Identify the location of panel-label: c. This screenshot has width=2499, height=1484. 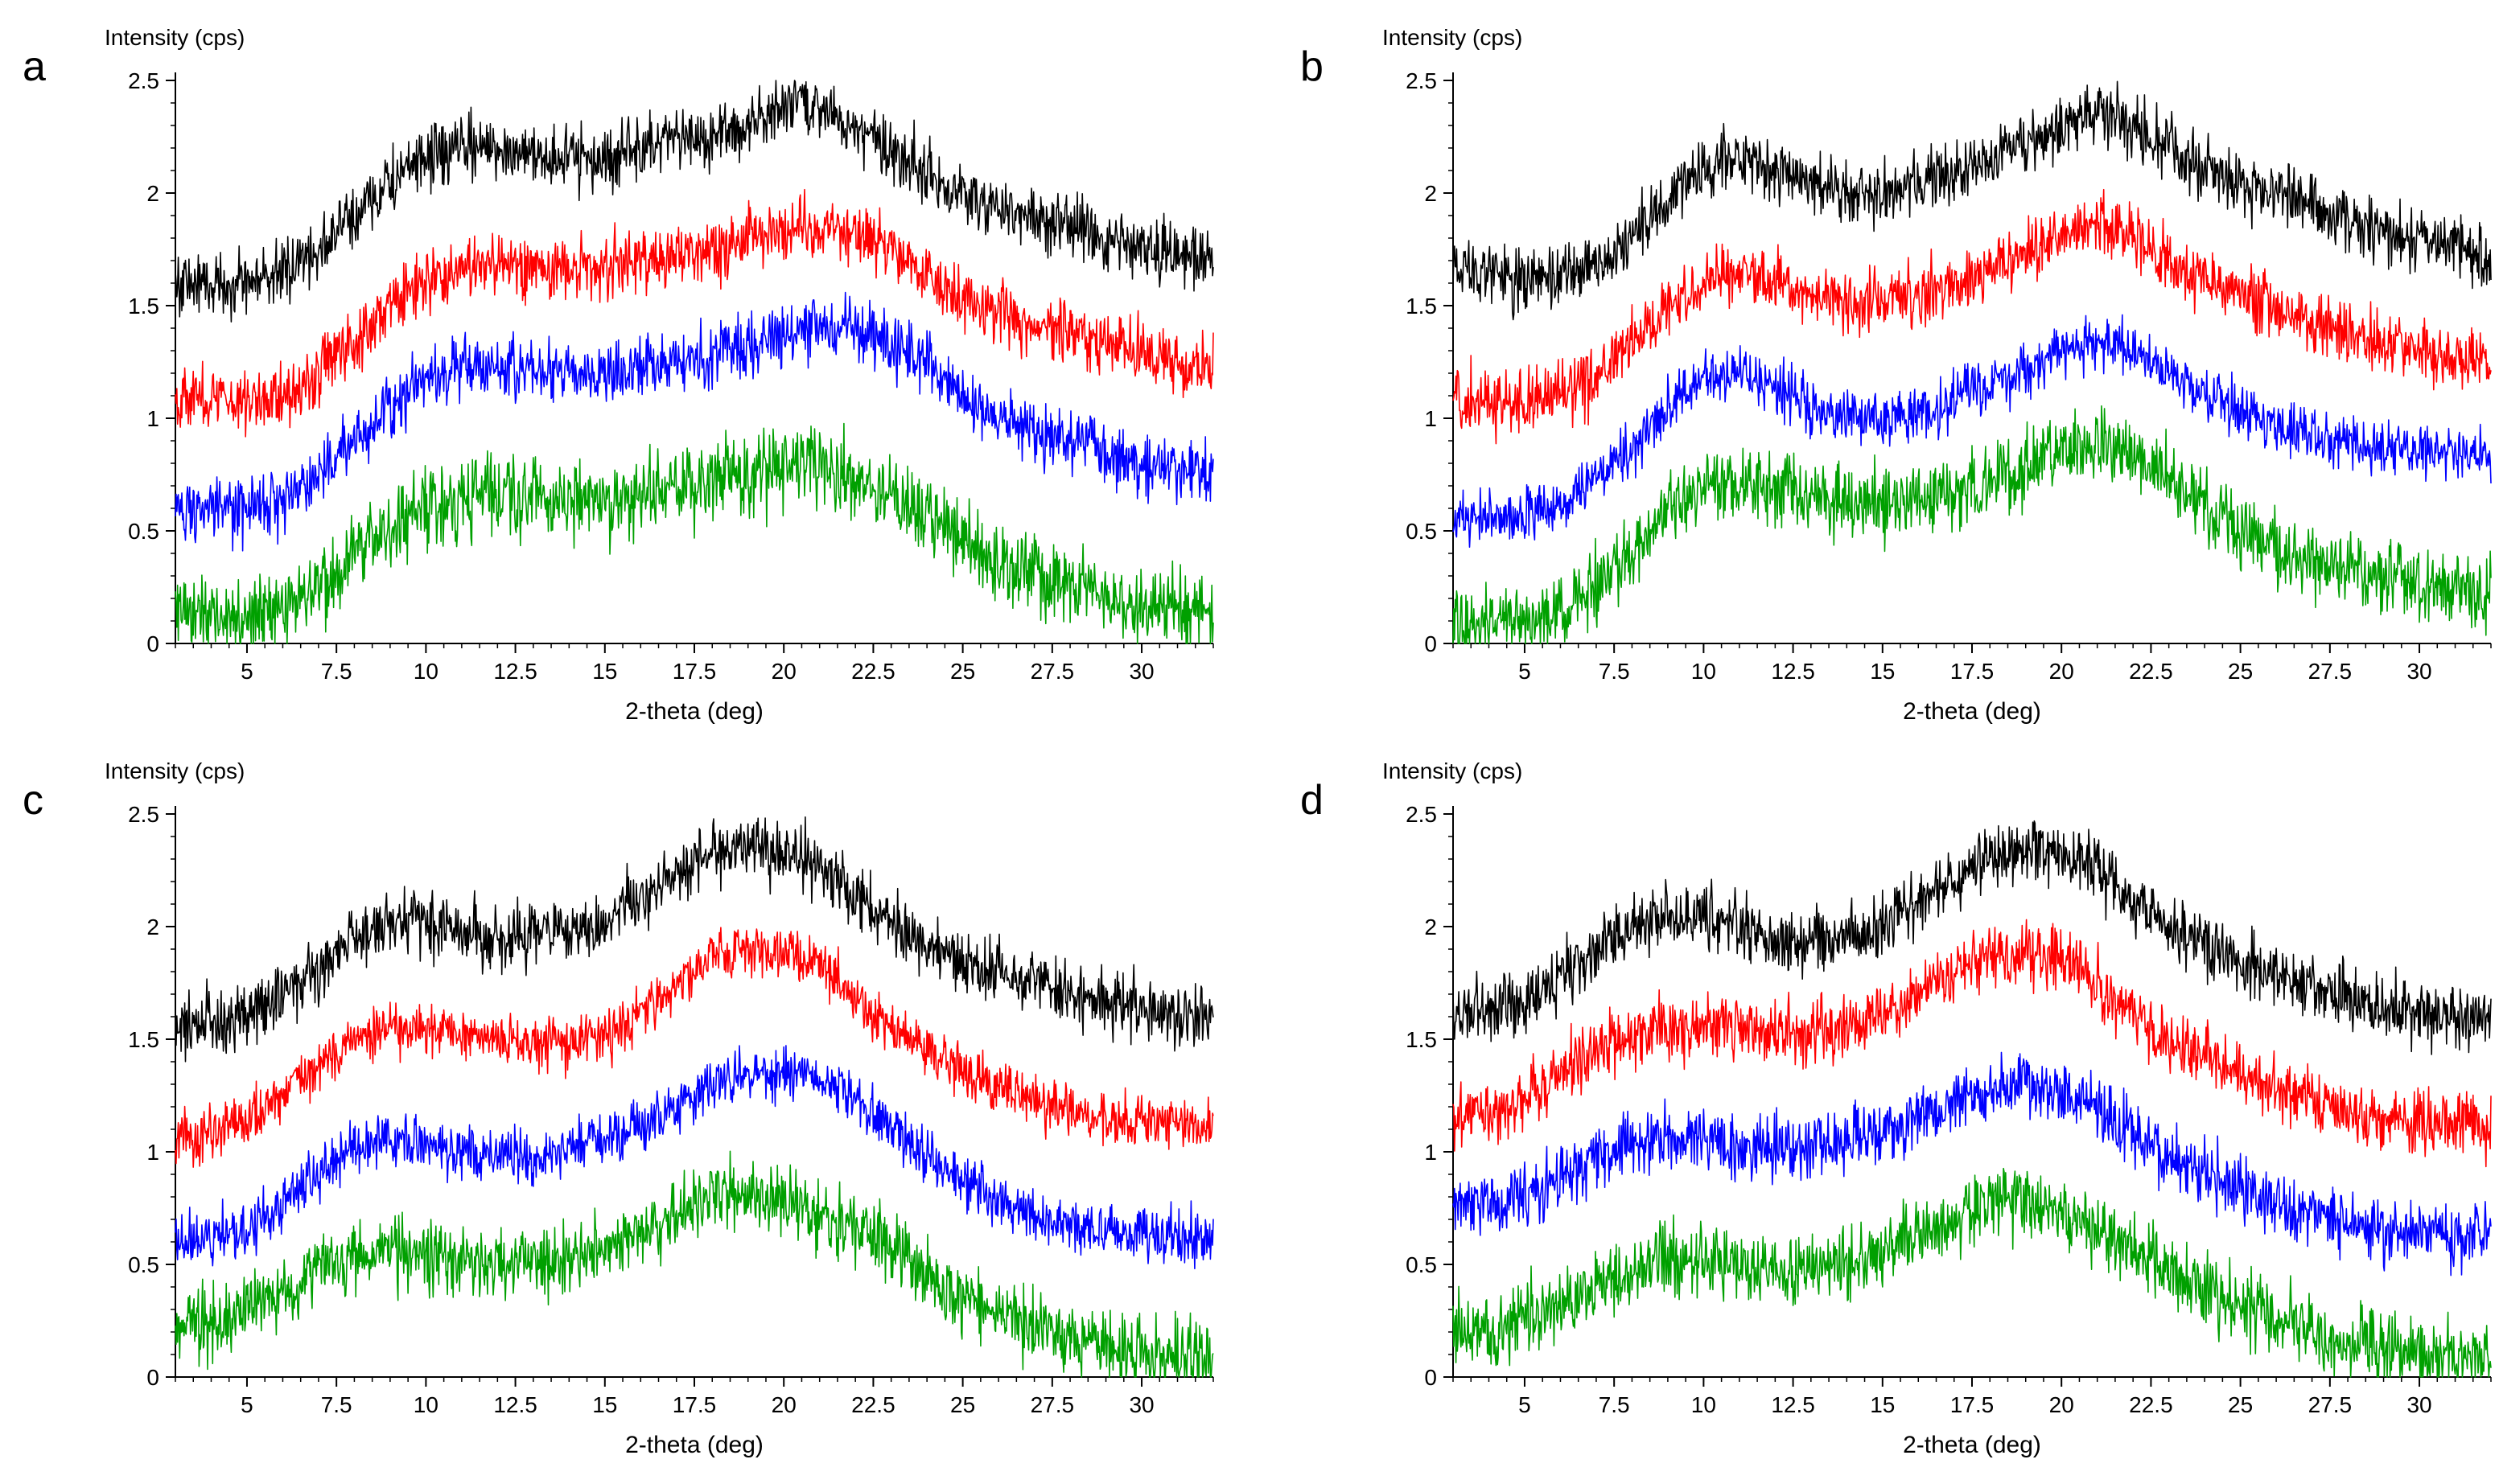
(33, 801).